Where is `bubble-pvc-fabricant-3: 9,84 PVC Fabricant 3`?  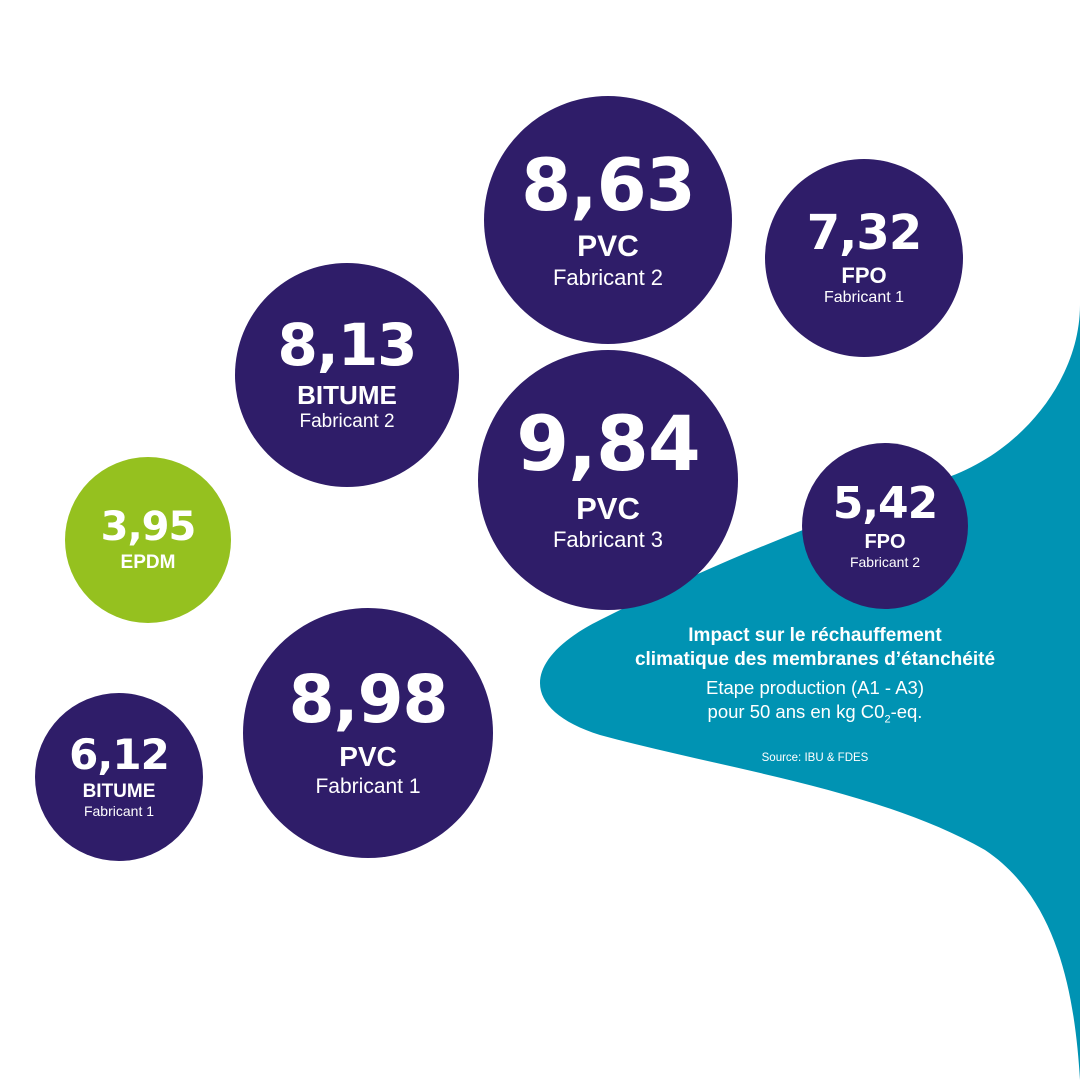
bubble-pvc-fabricant-3: 9,84 PVC Fabricant 3 is located at coordinates (608, 480).